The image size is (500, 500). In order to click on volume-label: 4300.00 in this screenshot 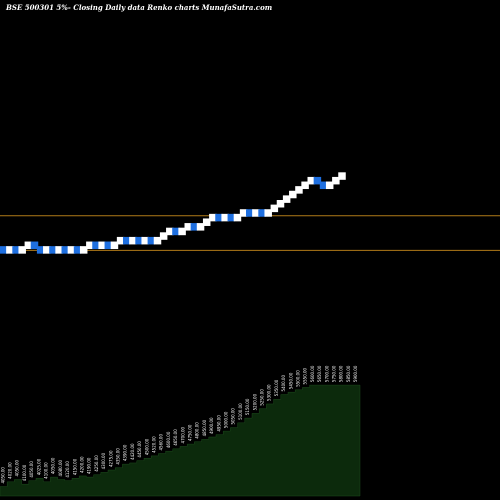, I will do `click(103, 460)`.